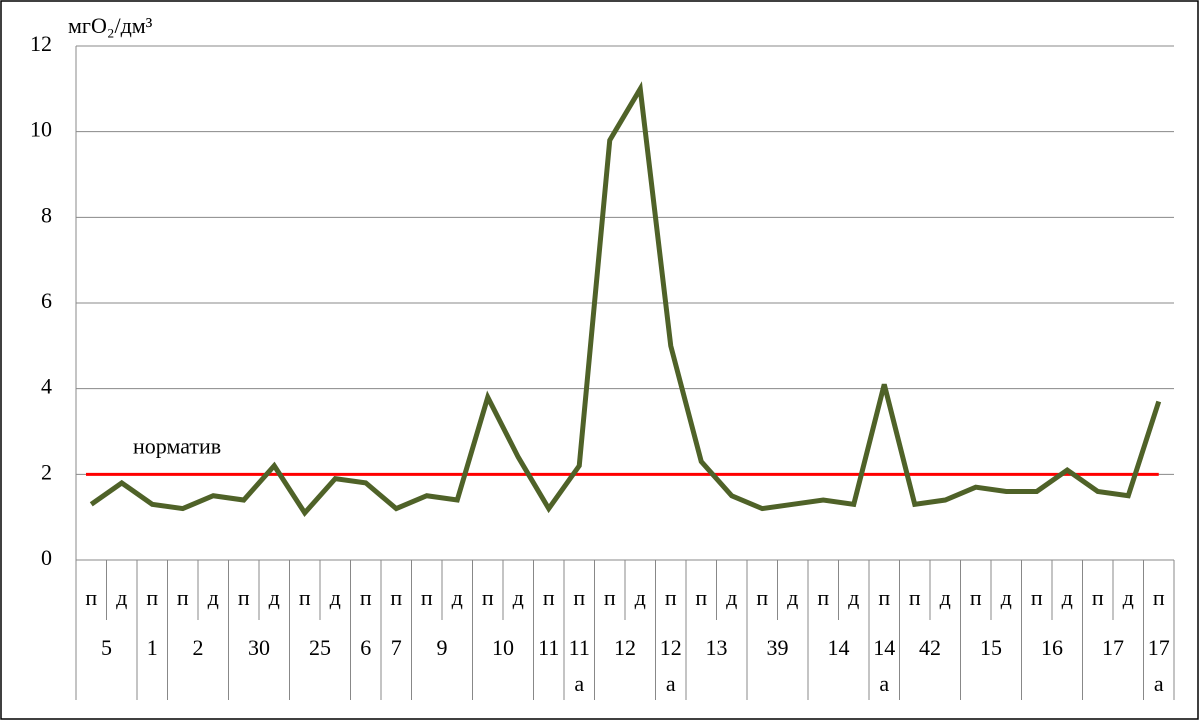 Image resolution: width=1200 pixels, height=721 pixels. What do you see at coordinates (991, 647) in the screenshot?
I see `group-label: 15` at bounding box center [991, 647].